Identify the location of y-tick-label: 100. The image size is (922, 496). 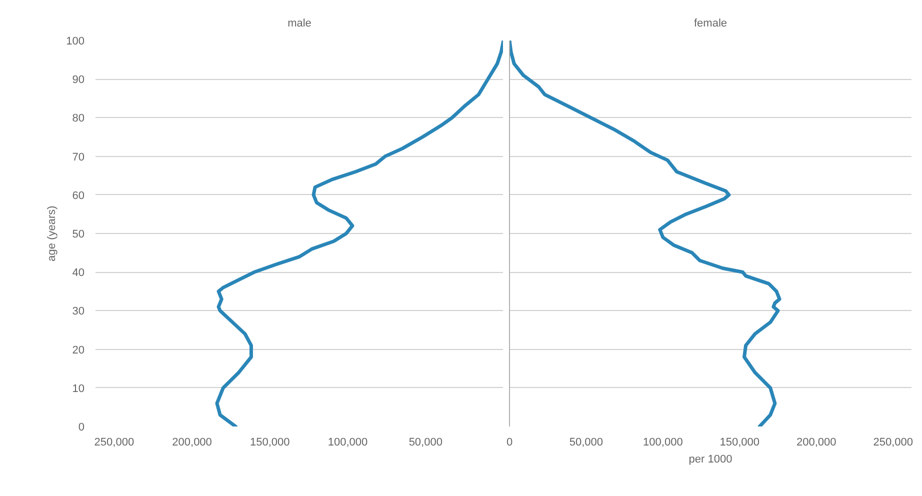
(75, 42).